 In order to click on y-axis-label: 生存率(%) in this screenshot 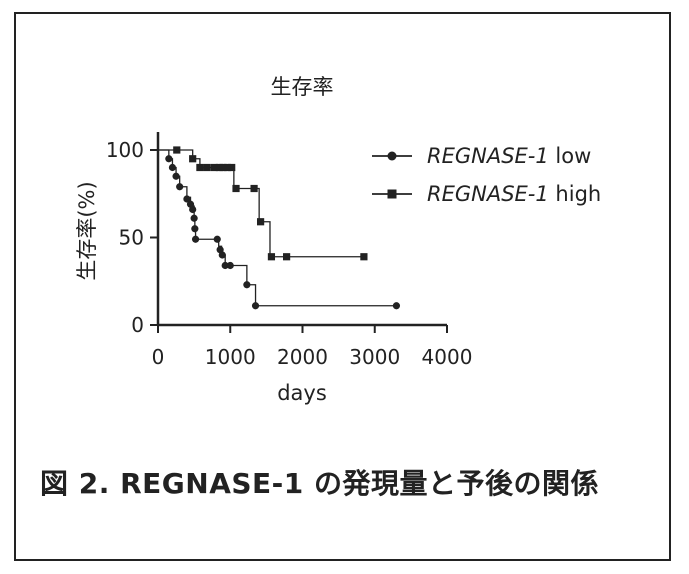, I will do `click(87, 230)`.